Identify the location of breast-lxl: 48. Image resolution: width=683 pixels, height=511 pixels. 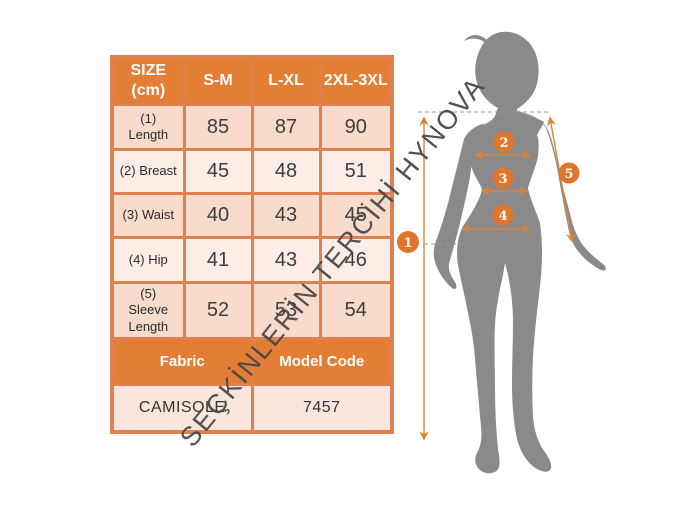
(286, 171).